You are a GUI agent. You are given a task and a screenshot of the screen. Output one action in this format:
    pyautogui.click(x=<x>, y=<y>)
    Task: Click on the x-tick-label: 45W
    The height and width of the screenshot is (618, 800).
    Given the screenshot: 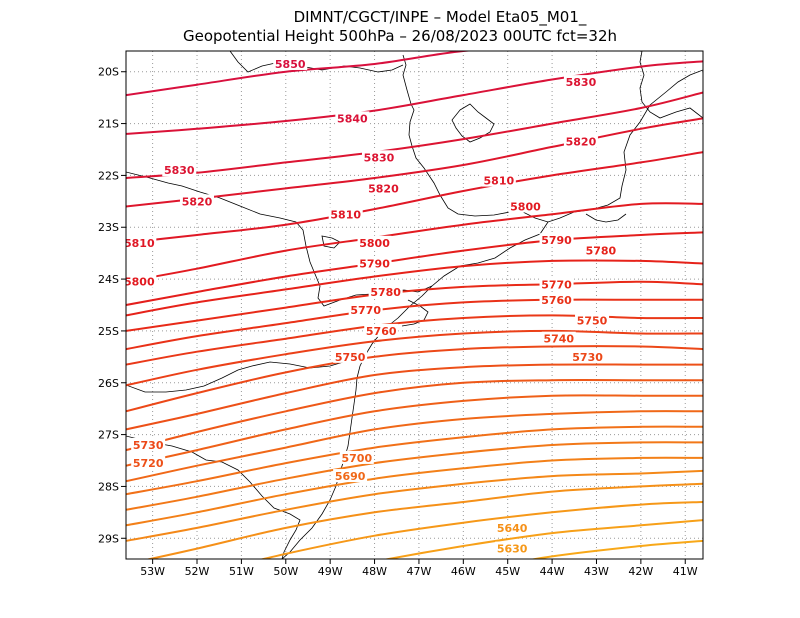 What is the action you would take?
    pyautogui.click(x=507, y=571)
    